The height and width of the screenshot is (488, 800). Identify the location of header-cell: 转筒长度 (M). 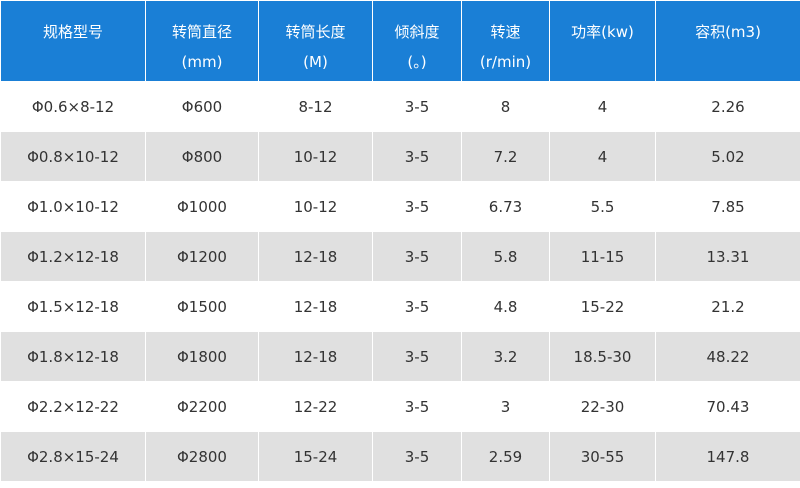
(315, 41).